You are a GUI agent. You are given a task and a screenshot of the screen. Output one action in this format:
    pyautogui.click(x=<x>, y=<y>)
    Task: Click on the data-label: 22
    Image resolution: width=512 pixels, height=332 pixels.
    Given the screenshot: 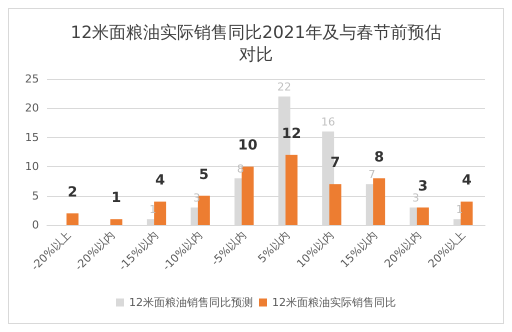 What is the action you would take?
    pyautogui.click(x=284, y=87)
    